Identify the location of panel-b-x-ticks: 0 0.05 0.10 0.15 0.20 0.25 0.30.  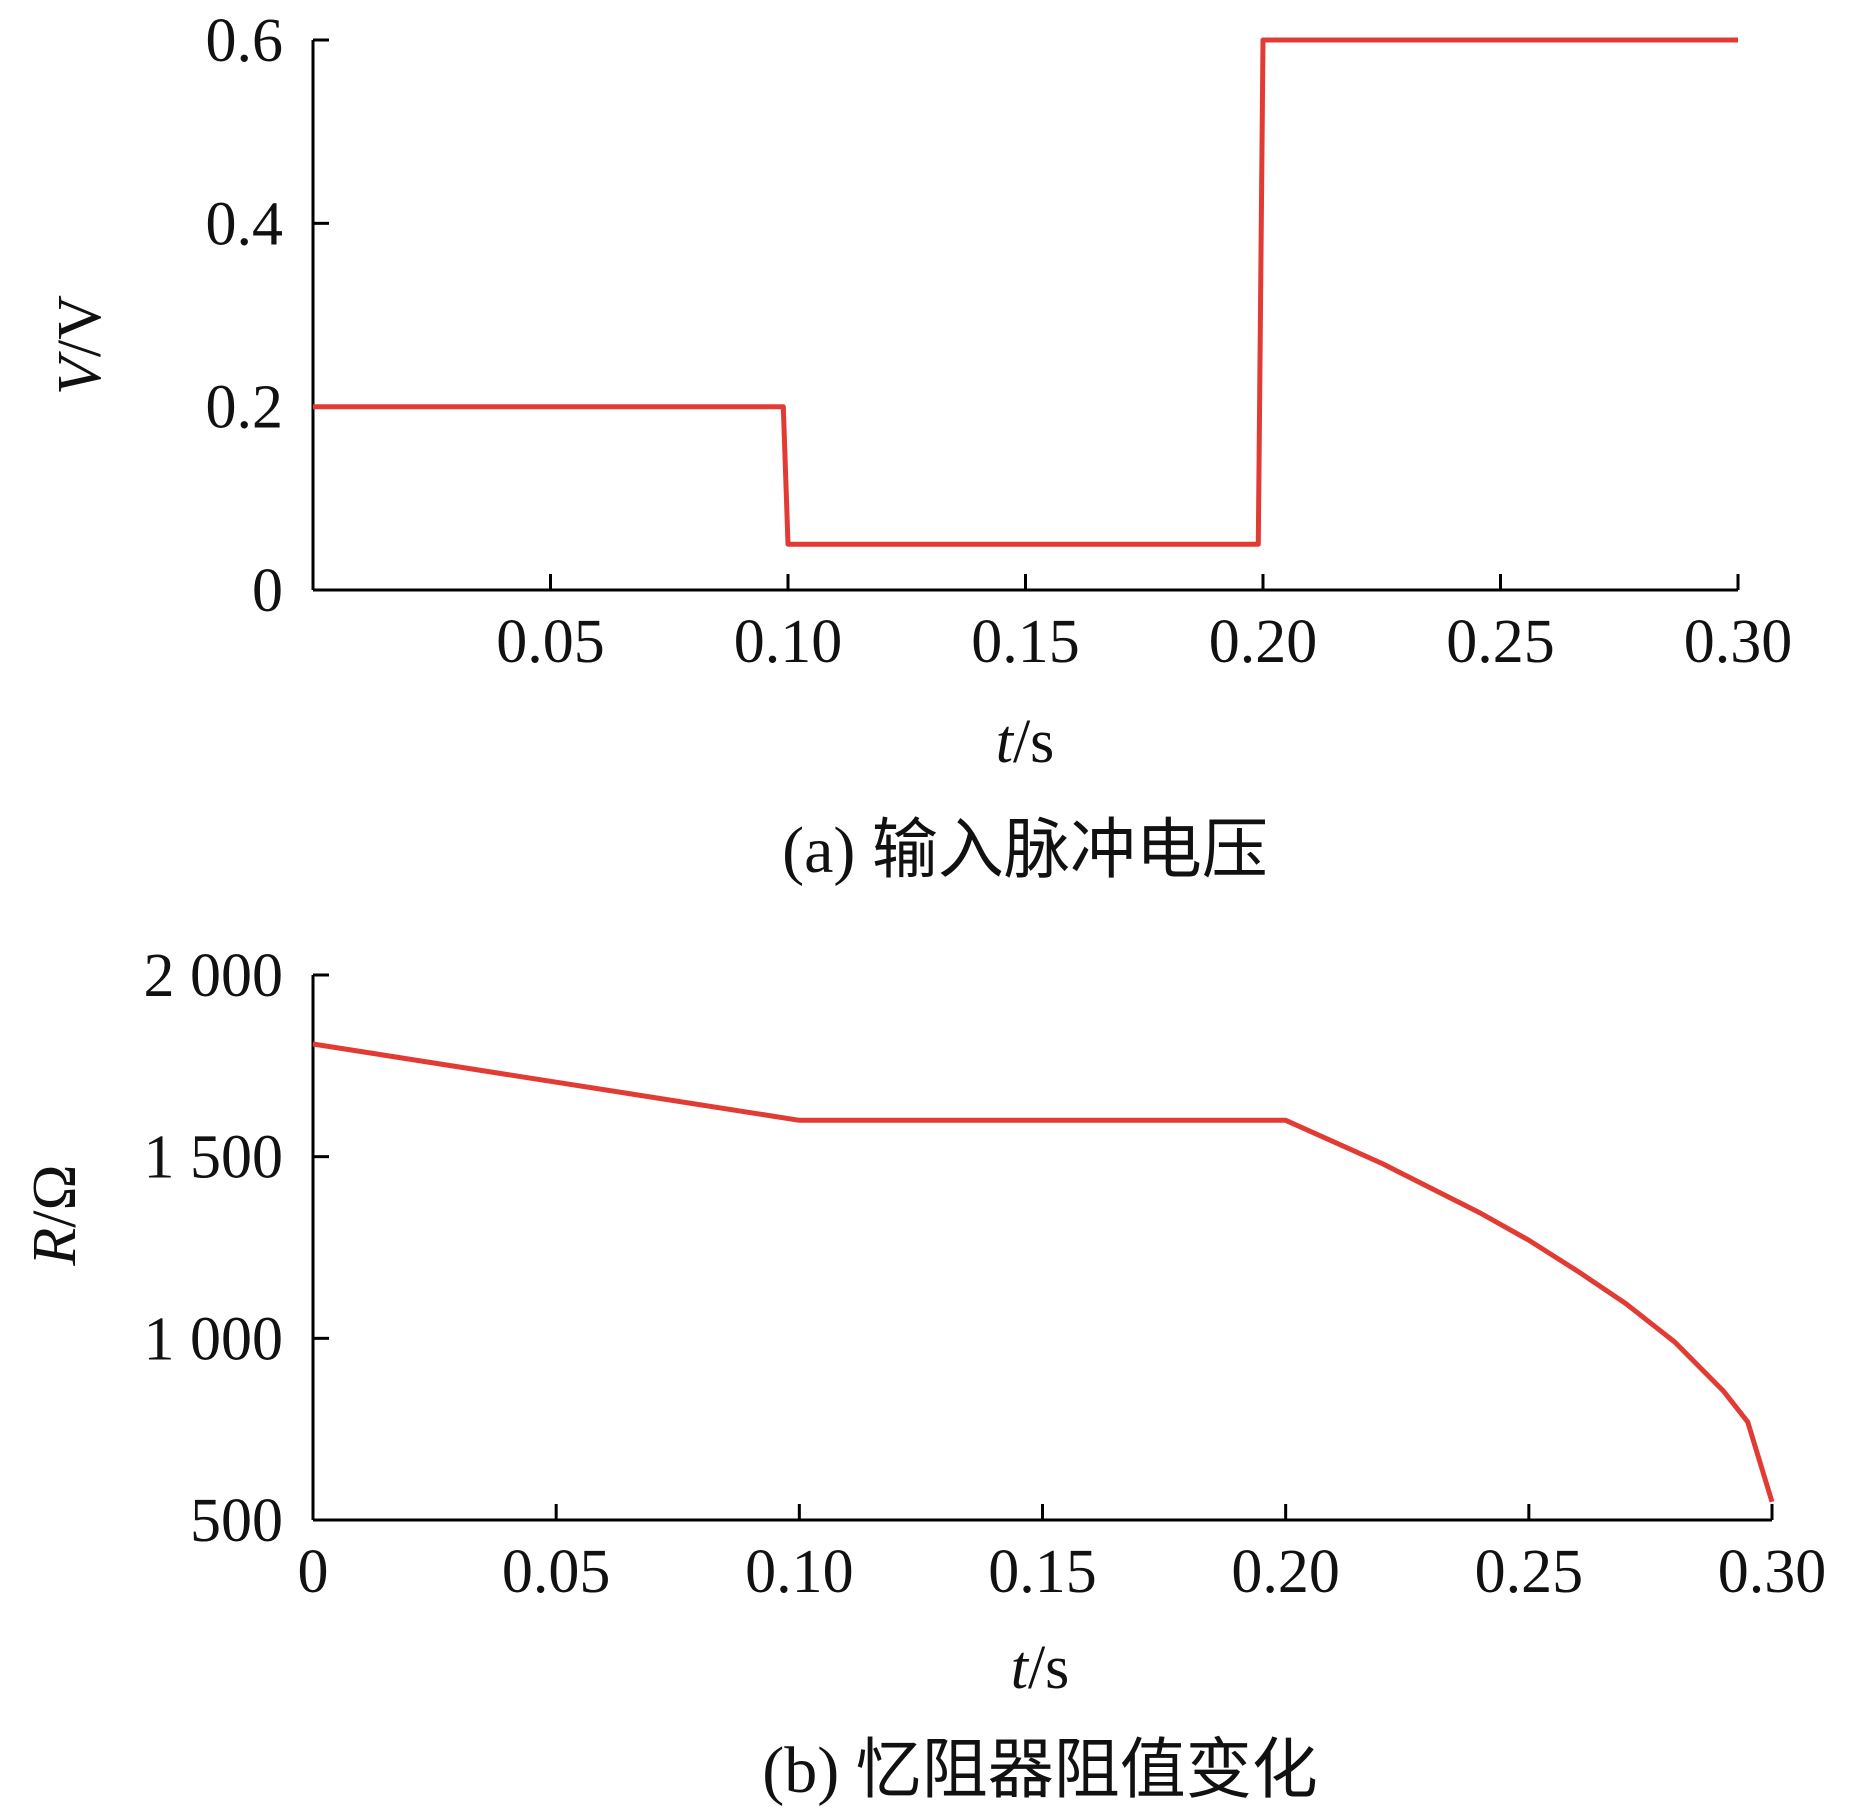
(1062, 1555).